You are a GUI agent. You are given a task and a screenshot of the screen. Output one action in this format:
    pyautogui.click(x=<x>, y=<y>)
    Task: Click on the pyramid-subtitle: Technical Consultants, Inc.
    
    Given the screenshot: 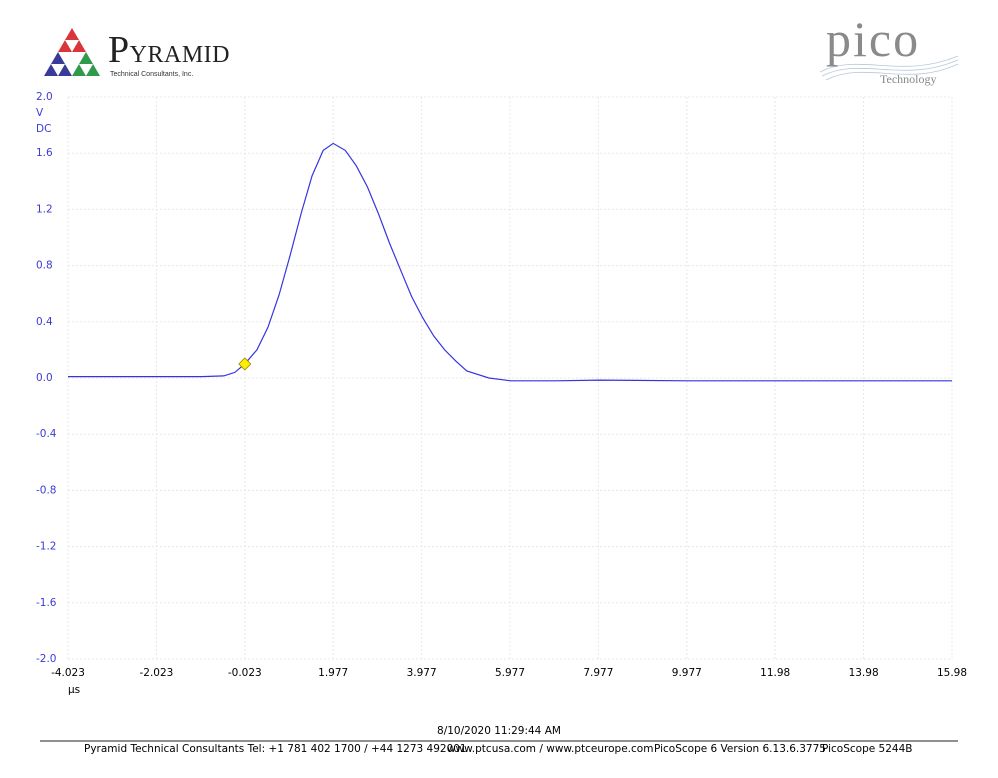 What is the action you would take?
    pyautogui.click(x=152, y=74)
    